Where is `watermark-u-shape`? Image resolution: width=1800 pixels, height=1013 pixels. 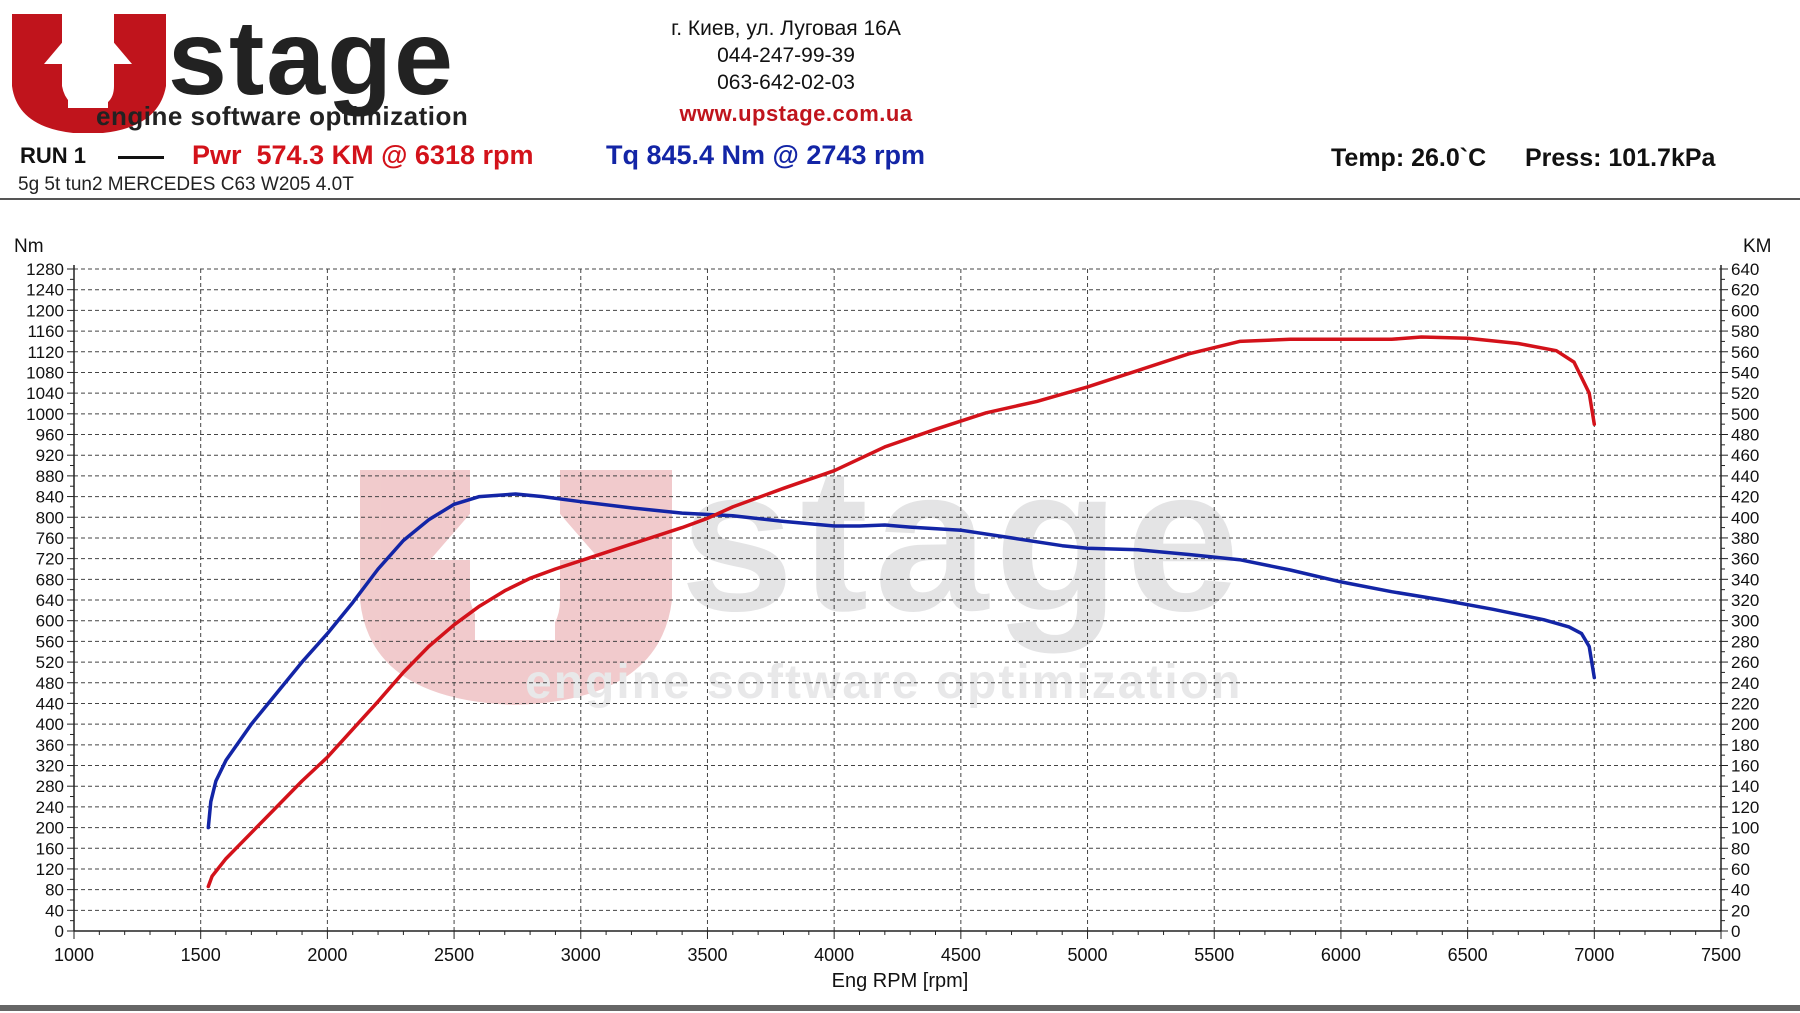
watermark-u-shape is located at coordinates (516, 587).